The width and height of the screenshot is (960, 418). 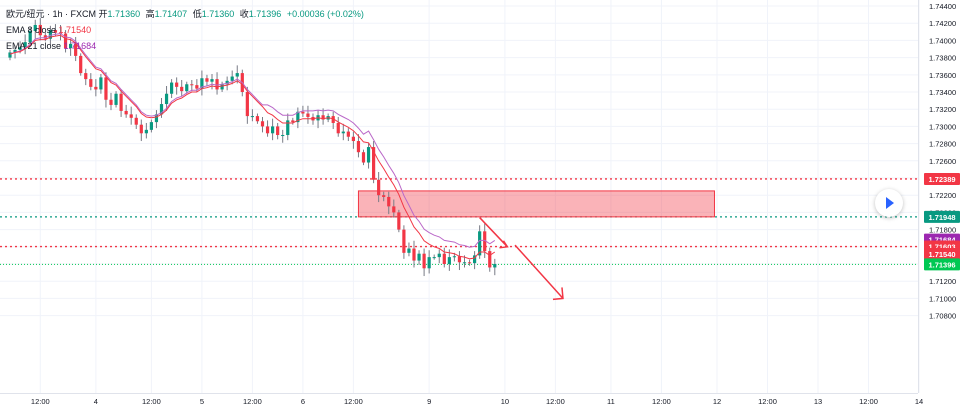 What do you see at coordinates (941, 179) in the screenshot?
I see `price-badge-text: 1.72389` at bounding box center [941, 179].